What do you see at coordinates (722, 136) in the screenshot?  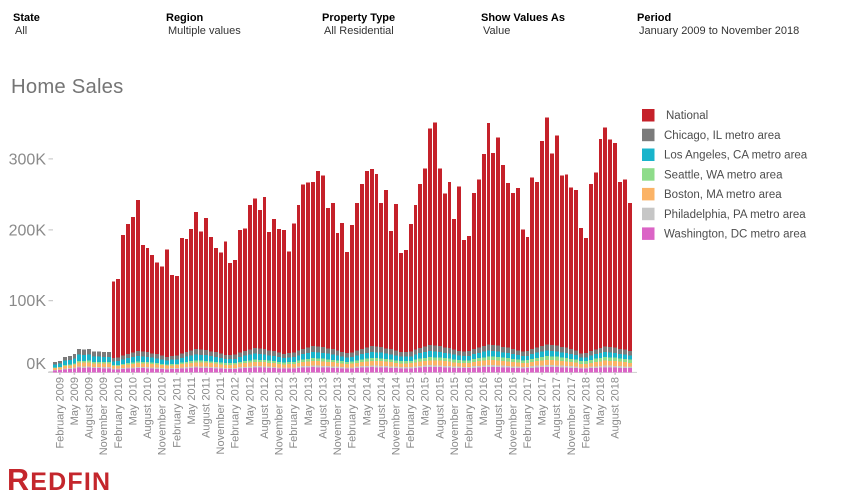 I see `svg-text: Chicago, IL metro area` at bounding box center [722, 136].